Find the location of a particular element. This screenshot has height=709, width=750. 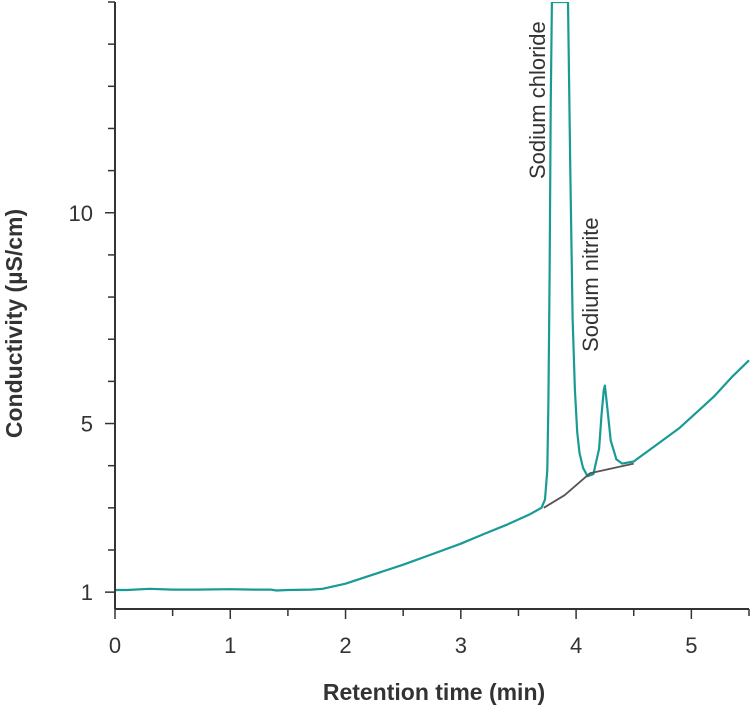

x-tick-label: 3 is located at coordinates (461, 645).